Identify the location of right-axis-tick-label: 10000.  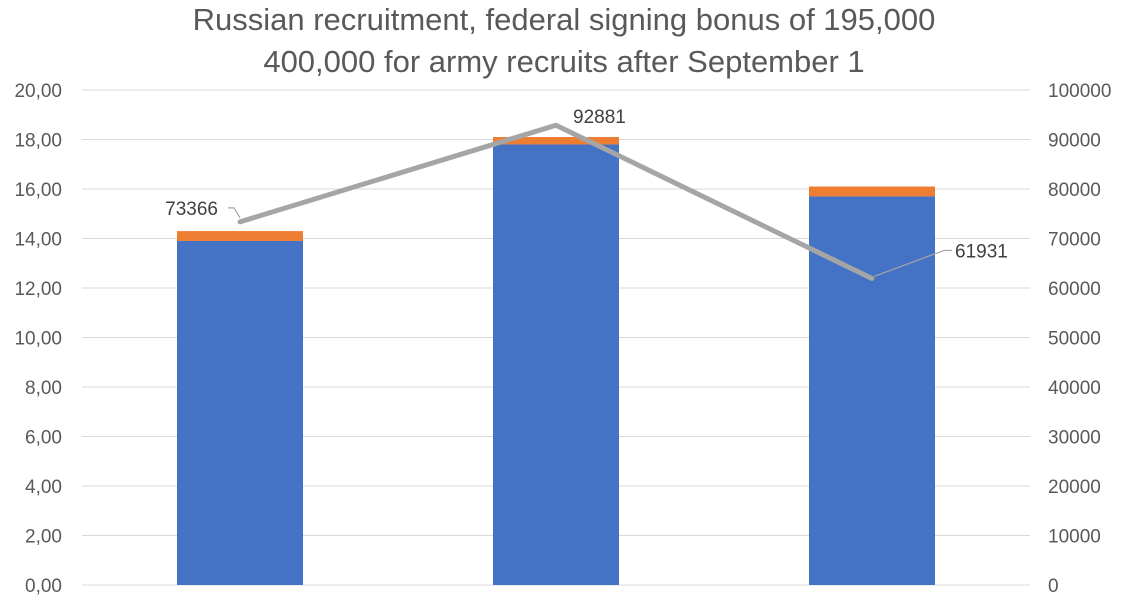
(1074, 537).